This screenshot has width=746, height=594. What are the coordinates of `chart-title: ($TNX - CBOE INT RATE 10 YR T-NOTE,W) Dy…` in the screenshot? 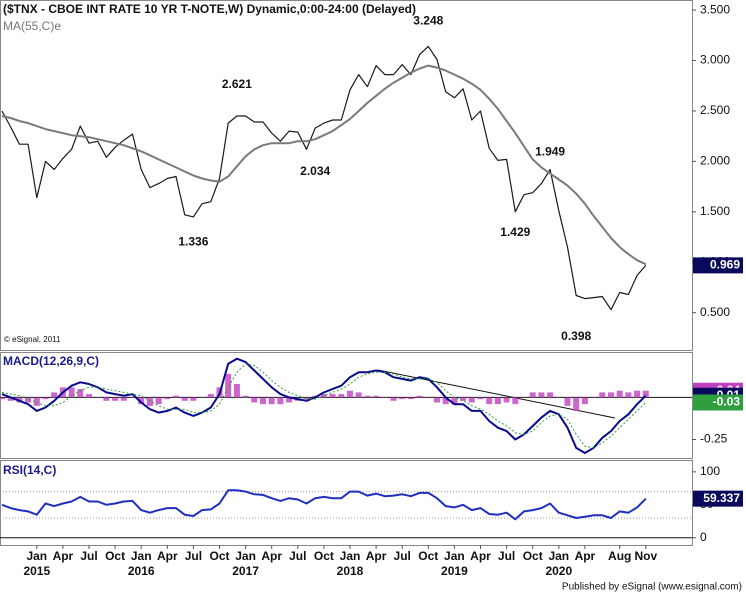 It's located at (209, 9).